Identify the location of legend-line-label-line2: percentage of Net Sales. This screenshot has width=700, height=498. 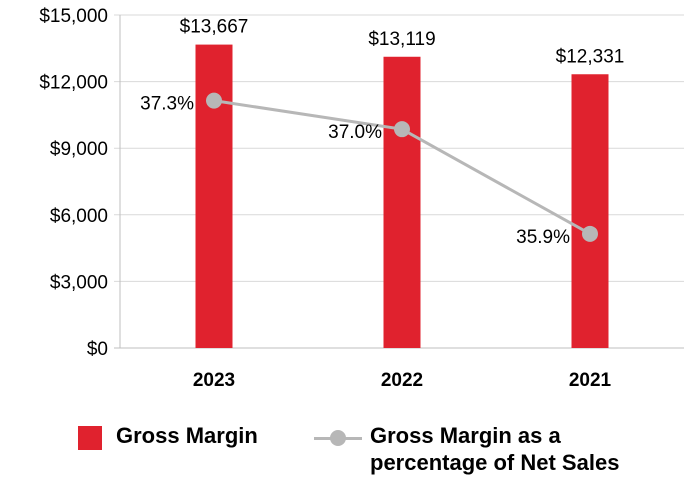
(495, 462).